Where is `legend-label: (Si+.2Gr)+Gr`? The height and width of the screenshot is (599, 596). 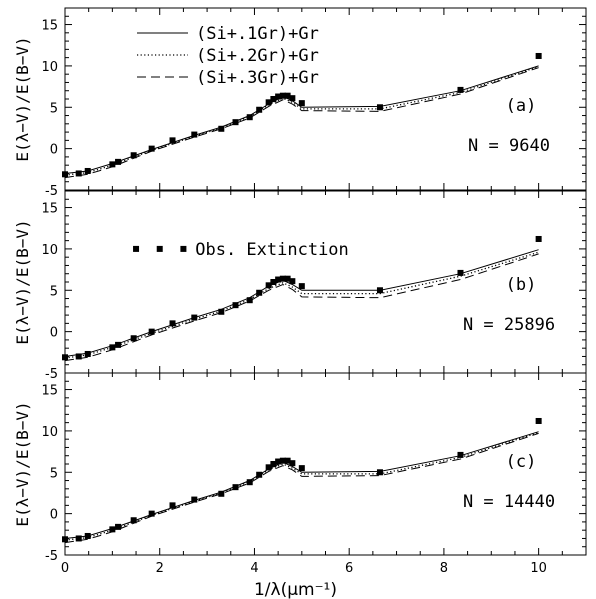
legend-label: (Si+.2Gr)+Gr is located at coordinates (257, 56).